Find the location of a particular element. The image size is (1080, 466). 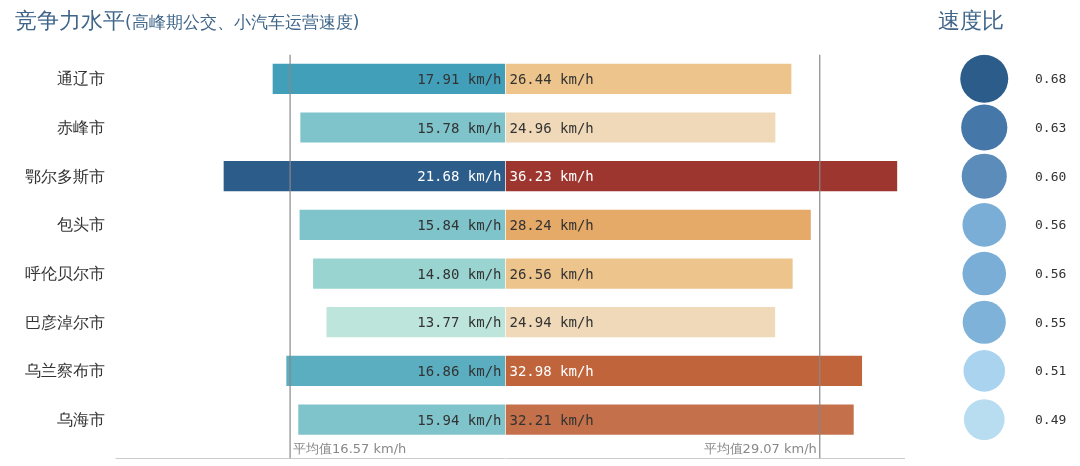

y-tick-label: 乌兰察布市 is located at coordinates (64, 371).